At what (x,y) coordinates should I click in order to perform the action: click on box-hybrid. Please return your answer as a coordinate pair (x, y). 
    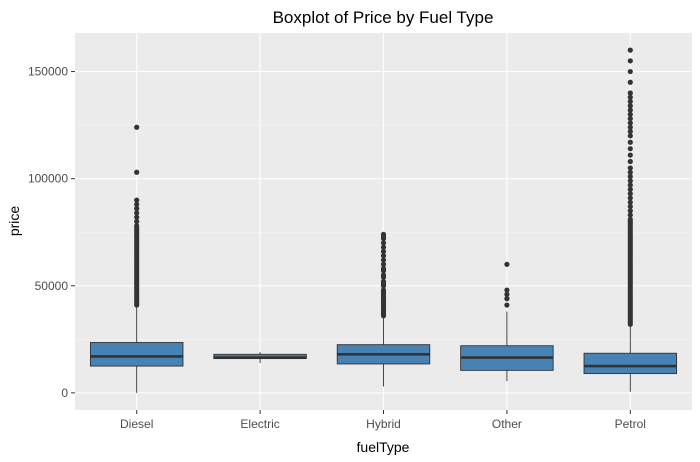
    Looking at the image, I should click on (383, 309).